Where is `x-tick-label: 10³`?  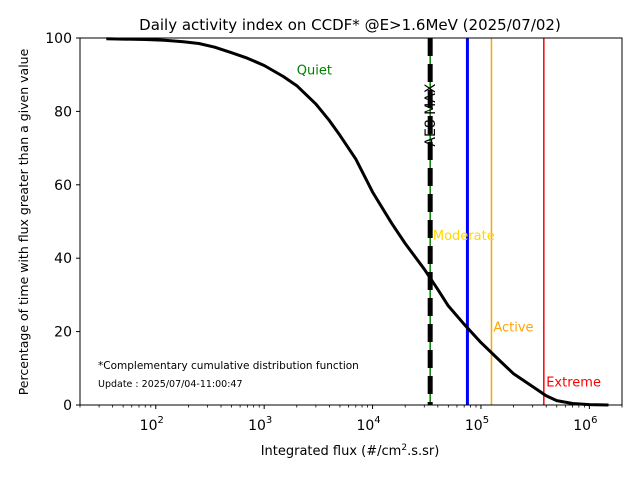 x-tick-label: 10³ is located at coordinates (260, 424).